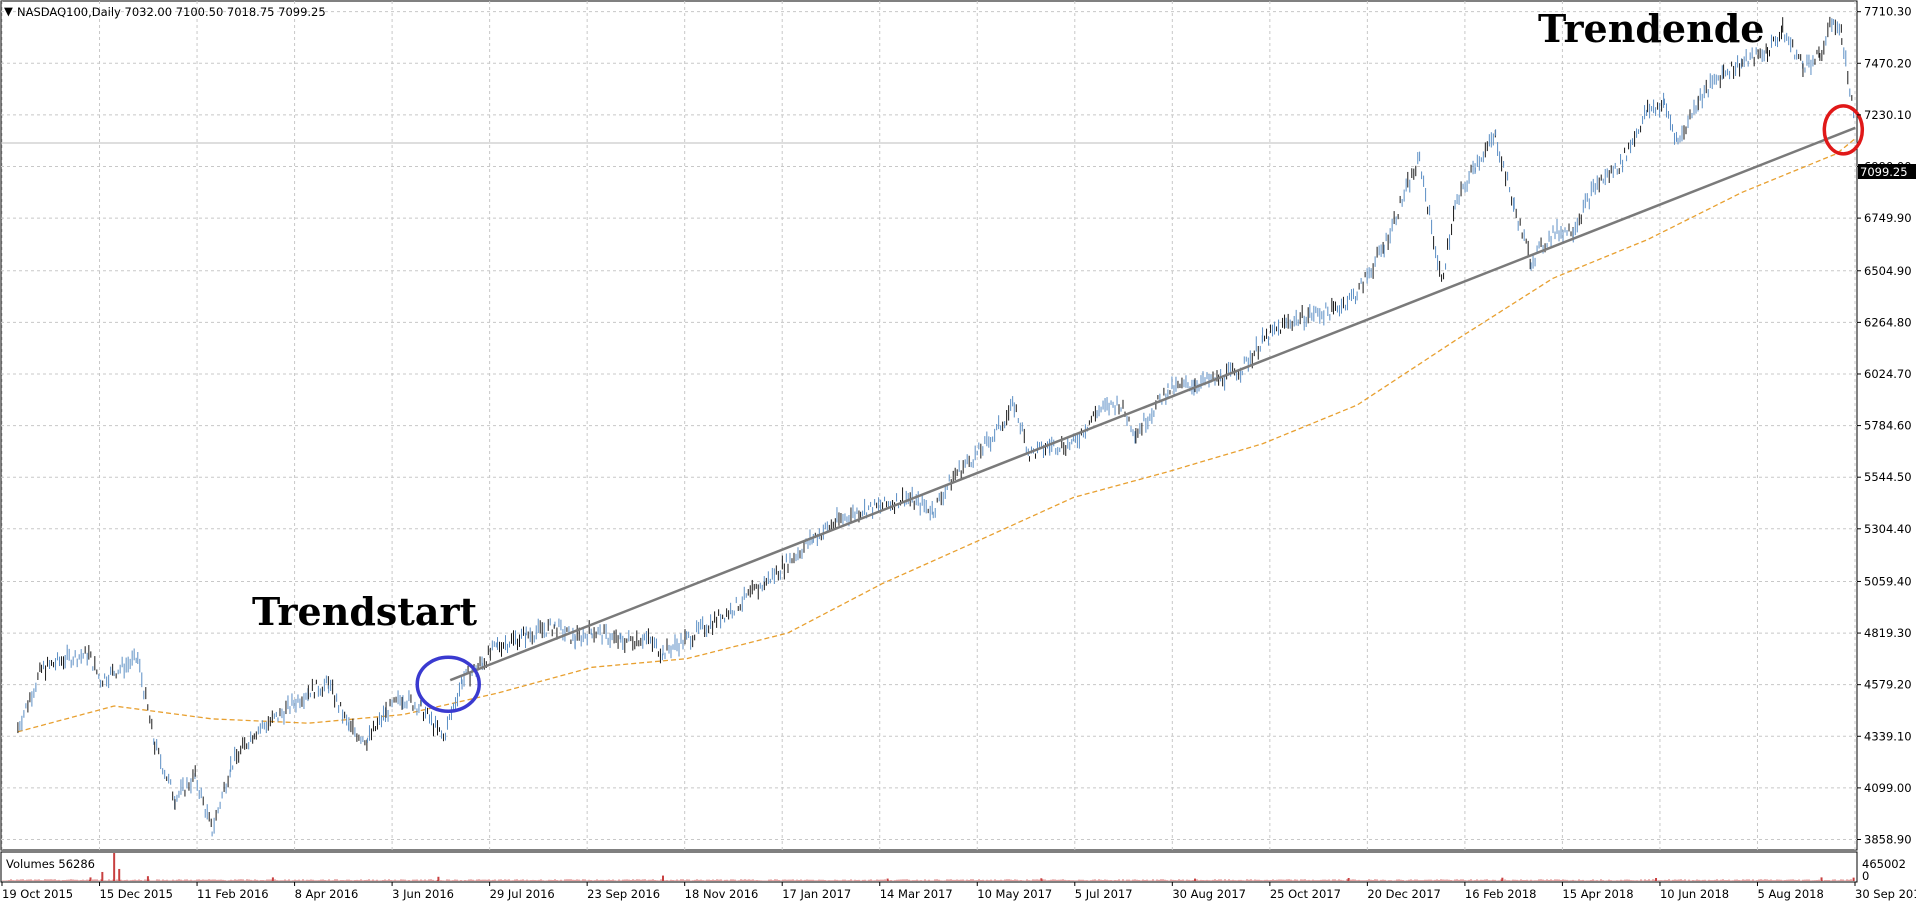 This screenshot has height=902, width=1916. I want to click on x-tick-label: 29 Jul 2016, so click(522, 894).